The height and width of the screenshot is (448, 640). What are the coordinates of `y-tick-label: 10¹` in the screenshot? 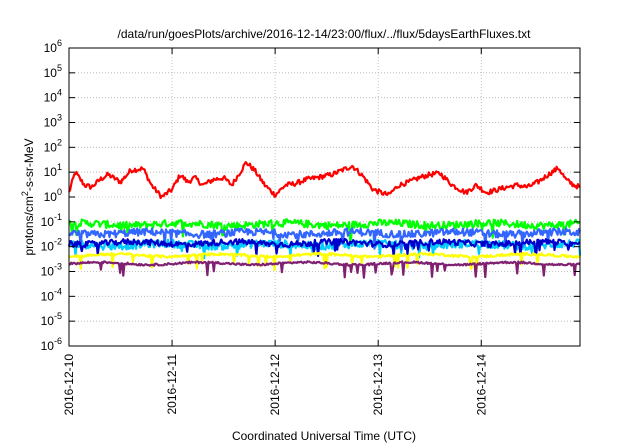 It's located at (53, 170).